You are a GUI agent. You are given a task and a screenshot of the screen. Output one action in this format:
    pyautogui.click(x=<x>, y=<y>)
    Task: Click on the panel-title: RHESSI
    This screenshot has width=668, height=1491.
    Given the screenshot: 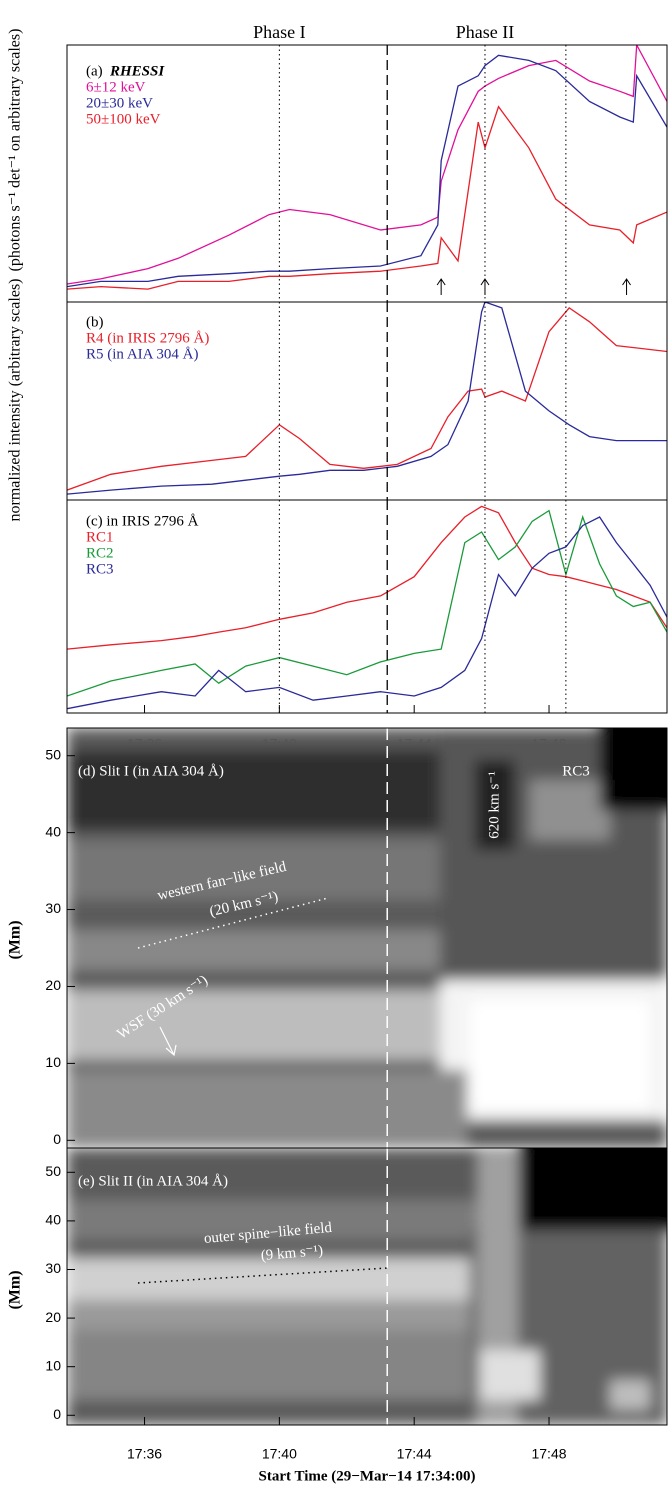 What is the action you would take?
    pyautogui.click(x=137, y=71)
    